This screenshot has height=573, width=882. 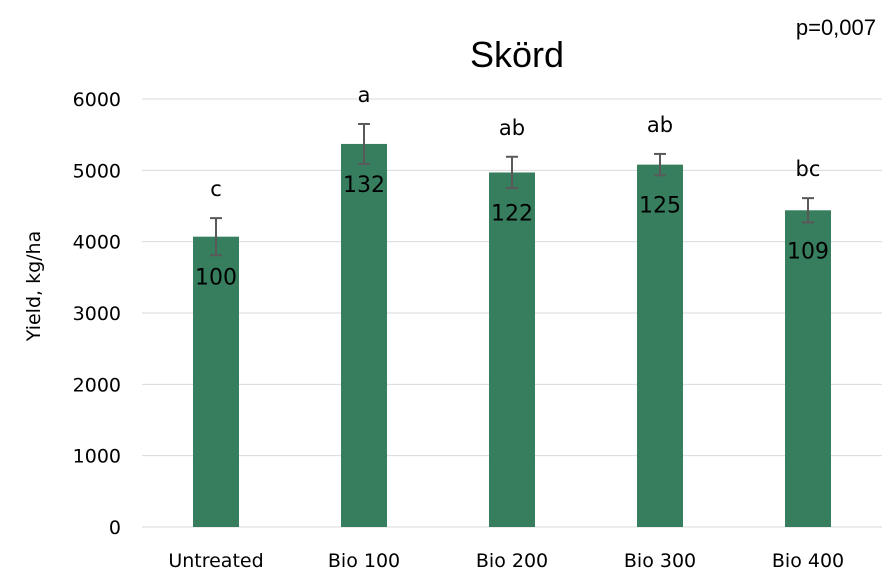 What do you see at coordinates (517, 54) in the screenshot?
I see `chart-title: Skörd` at bounding box center [517, 54].